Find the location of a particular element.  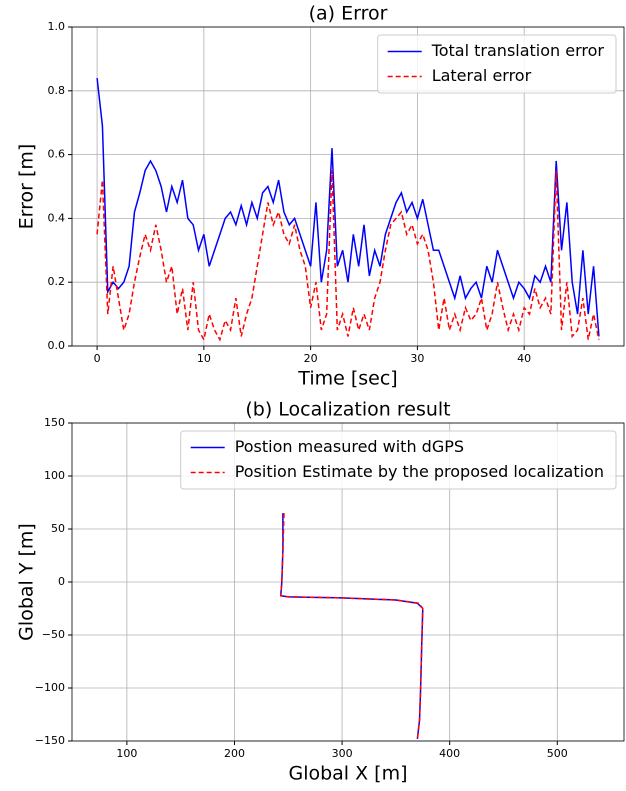

y-tick-label: 0.0 is located at coordinates (57, 345).